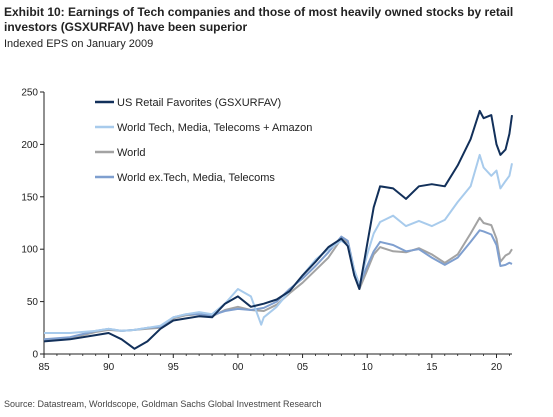 Image resolution: width=553 pixels, height=417 pixels. What do you see at coordinates (35, 355) in the screenshot?
I see `y-tick-label: 0` at bounding box center [35, 355].